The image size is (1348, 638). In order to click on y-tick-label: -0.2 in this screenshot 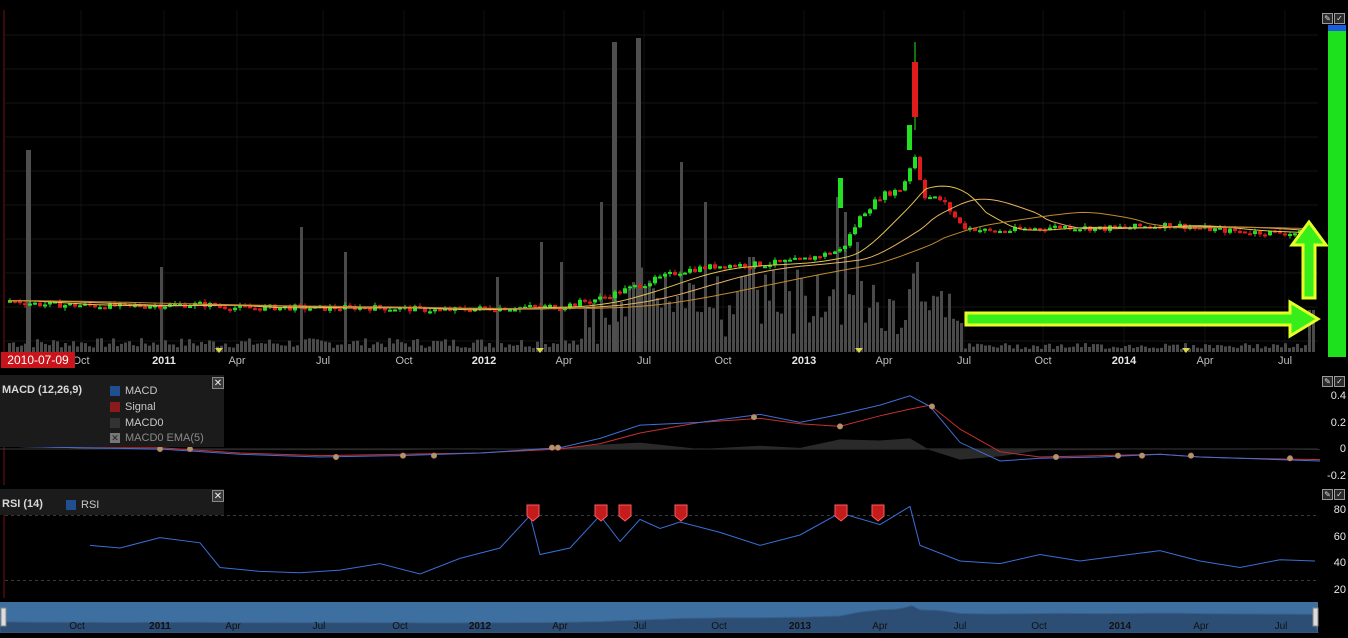, I will do `click(1336, 476)`.